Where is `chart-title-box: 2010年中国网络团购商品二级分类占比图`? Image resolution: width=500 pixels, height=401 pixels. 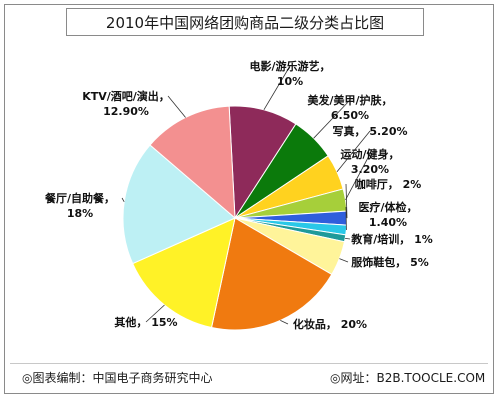
chart-title-box: 2010年中国网络团购商品二级分类占比图 is located at coordinates (245, 22).